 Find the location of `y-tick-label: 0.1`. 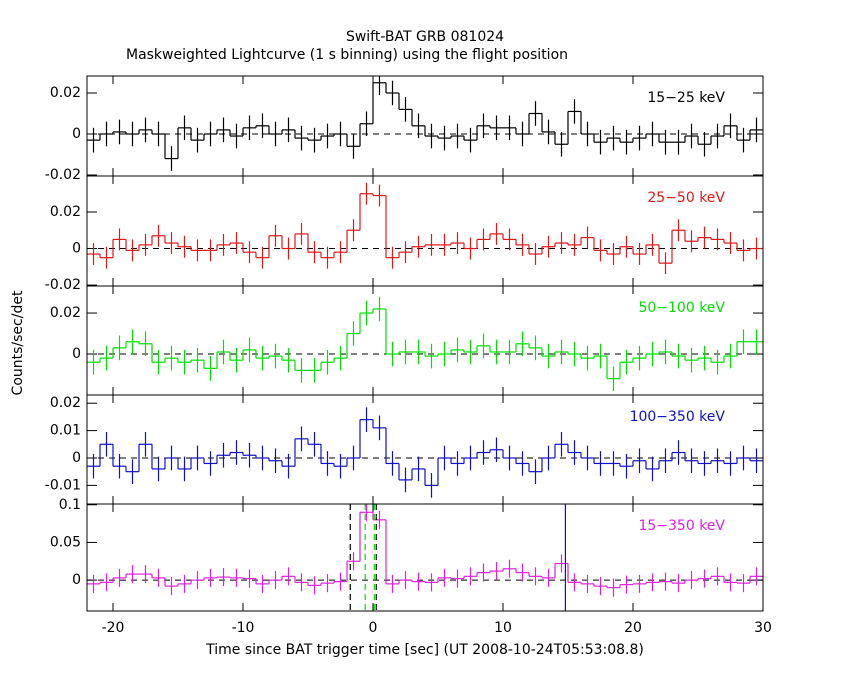

y-tick-label: 0.1 is located at coordinates (70, 505).